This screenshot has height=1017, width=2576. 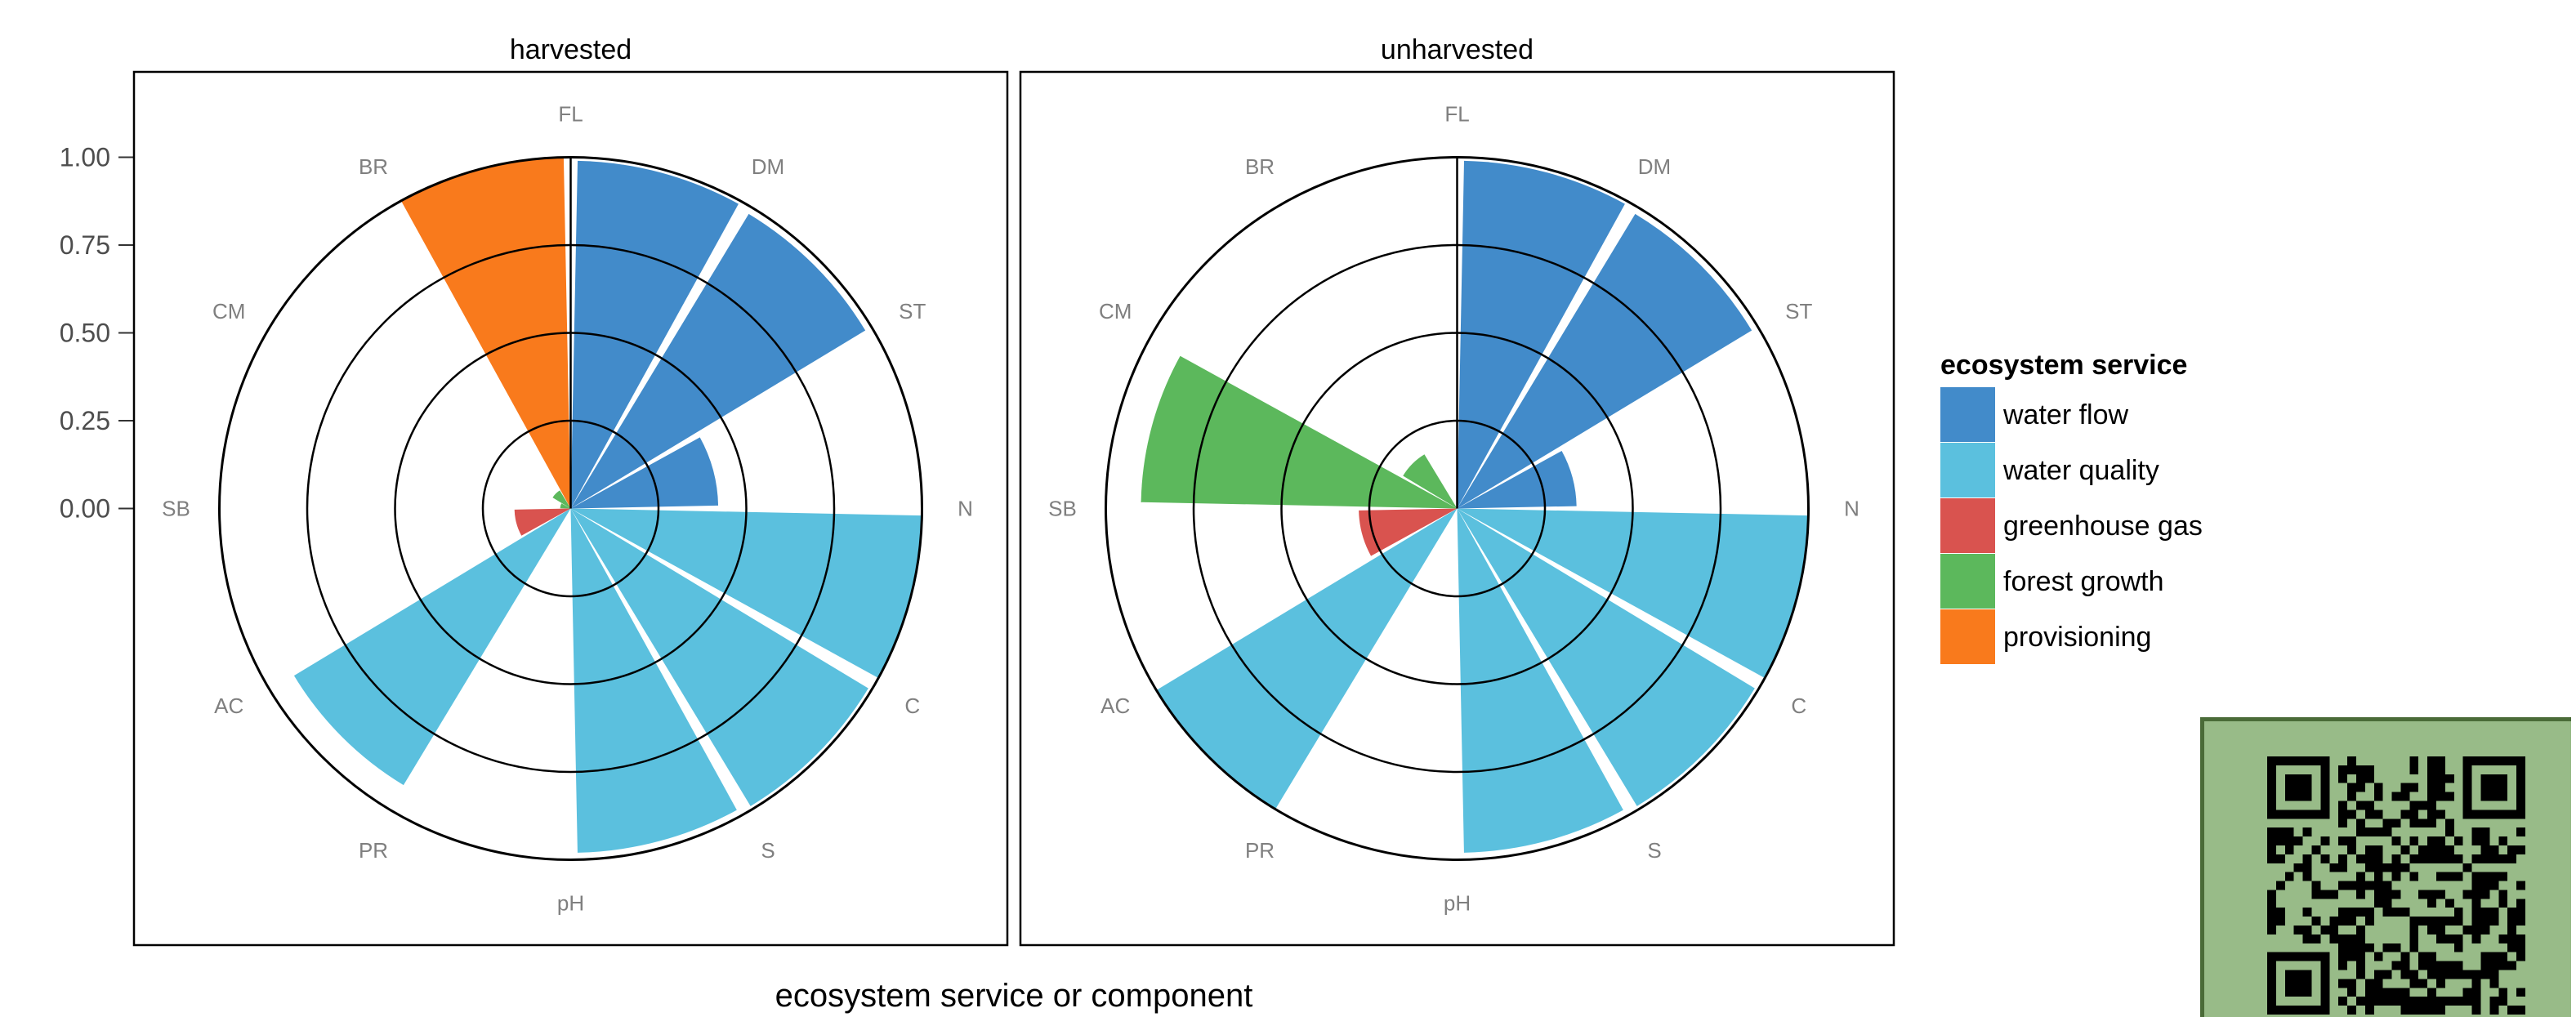 I want to click on legend-title: ecosystem service, so click(x=2064, y=365).